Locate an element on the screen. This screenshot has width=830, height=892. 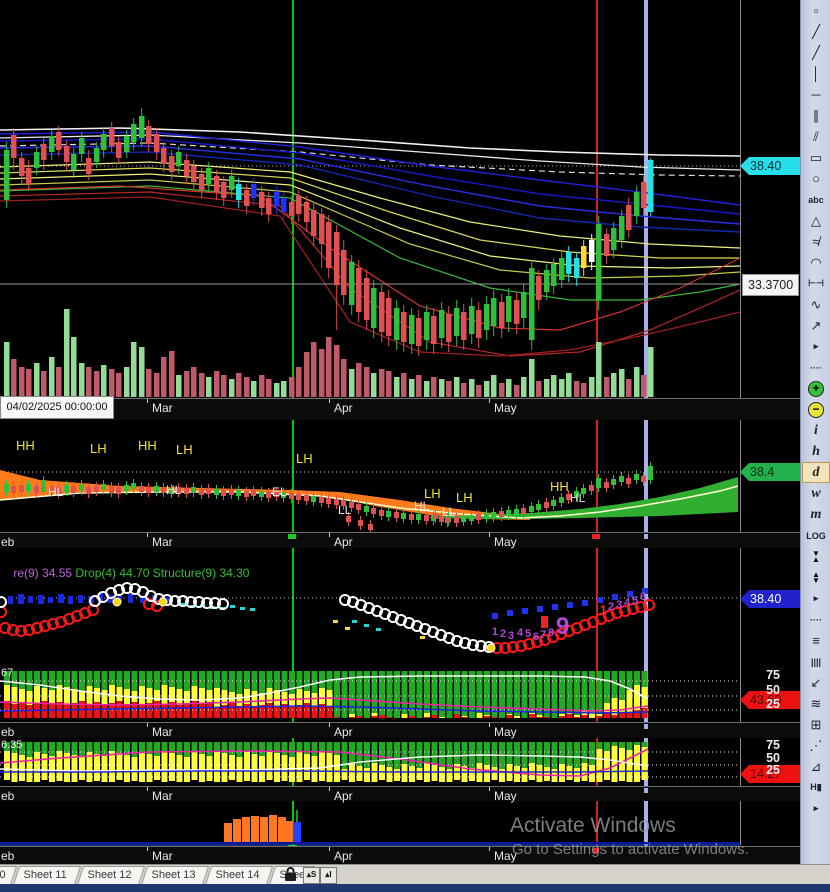
dots-icon: ···· is located at coordinates (816, 367).